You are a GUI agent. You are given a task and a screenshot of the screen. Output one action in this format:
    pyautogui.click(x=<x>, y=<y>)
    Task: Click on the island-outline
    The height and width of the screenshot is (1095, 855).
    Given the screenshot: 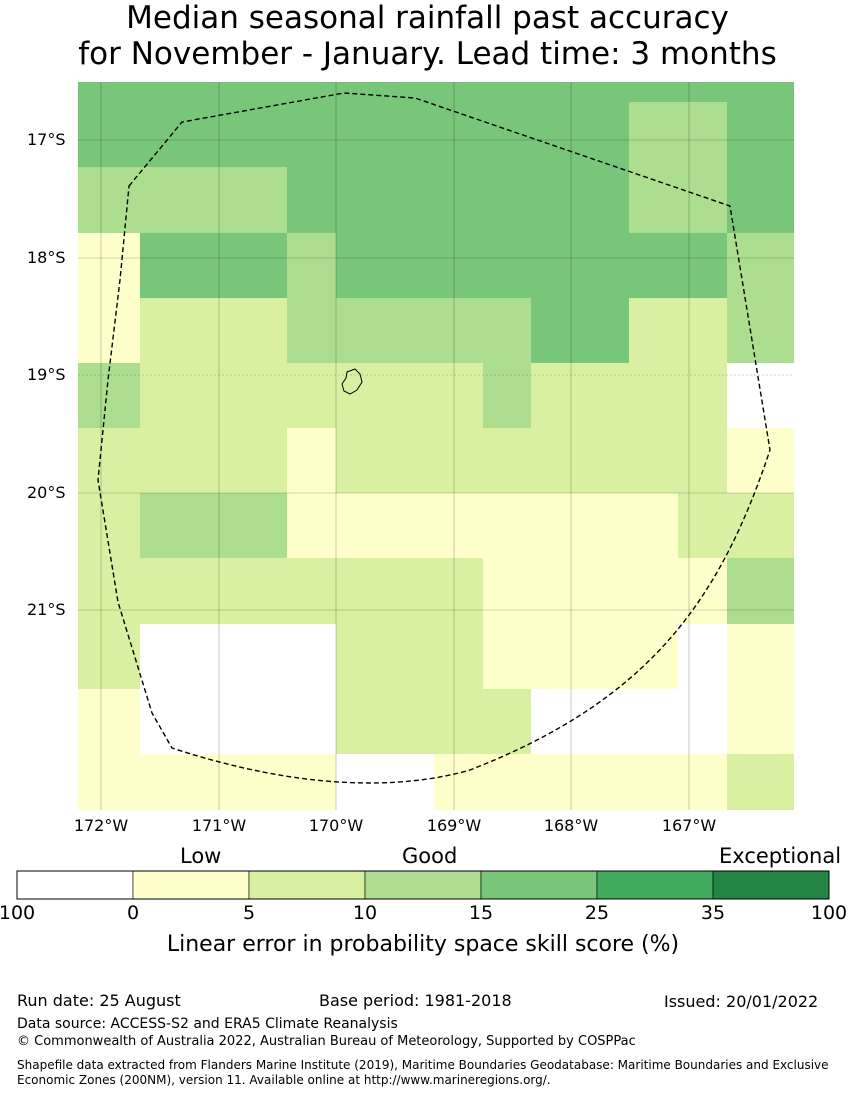 What is the action you would take?
    pyautogui.click(x=352, y=381)
    